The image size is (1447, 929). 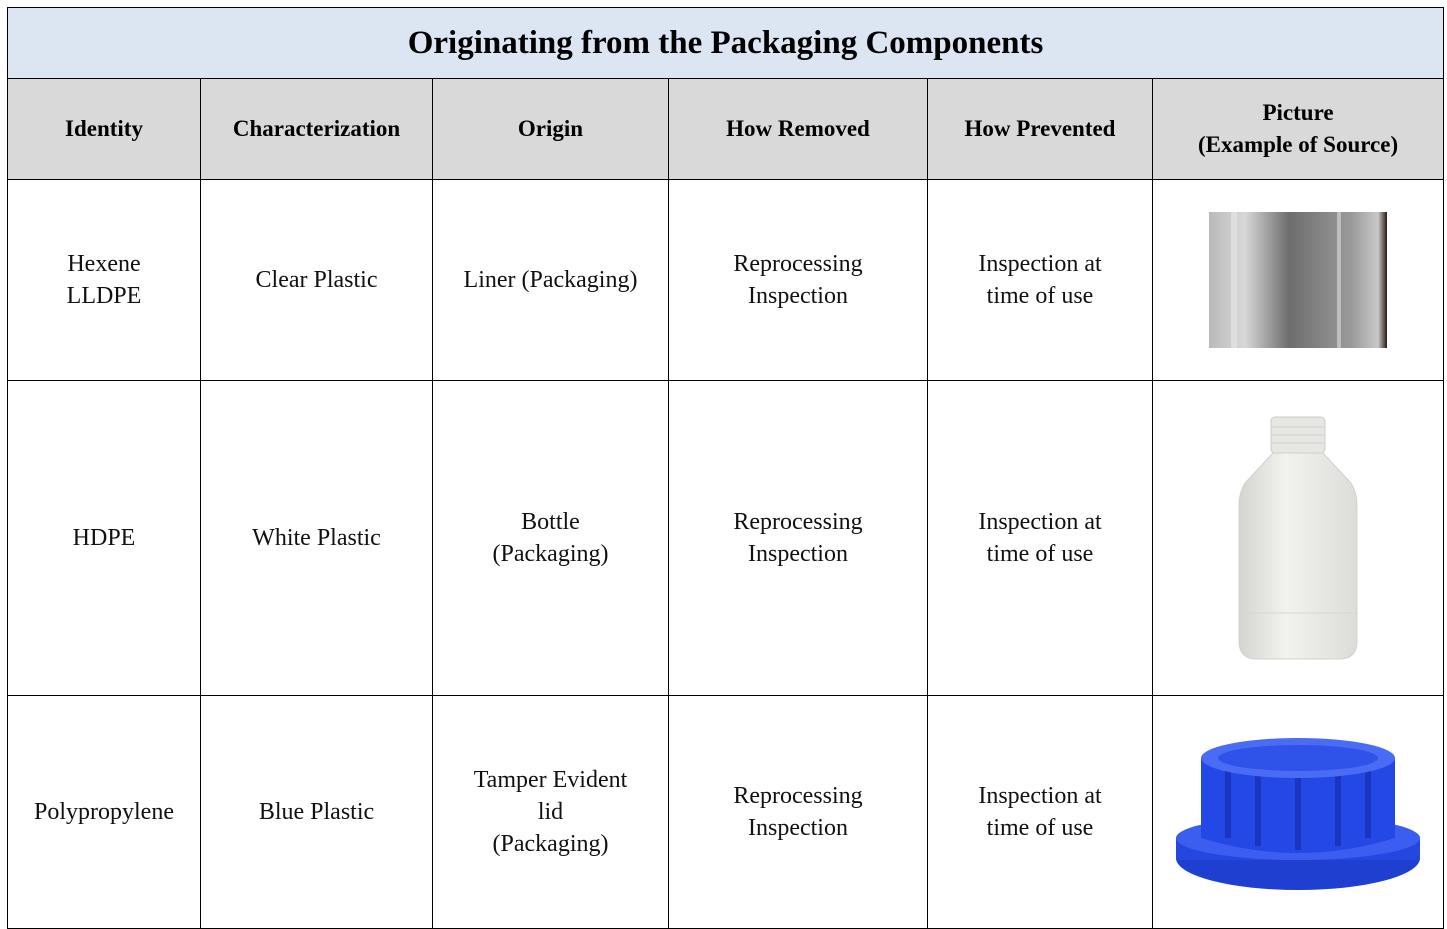 I want to click on bottle-picture, so click(x=1298, y=538).